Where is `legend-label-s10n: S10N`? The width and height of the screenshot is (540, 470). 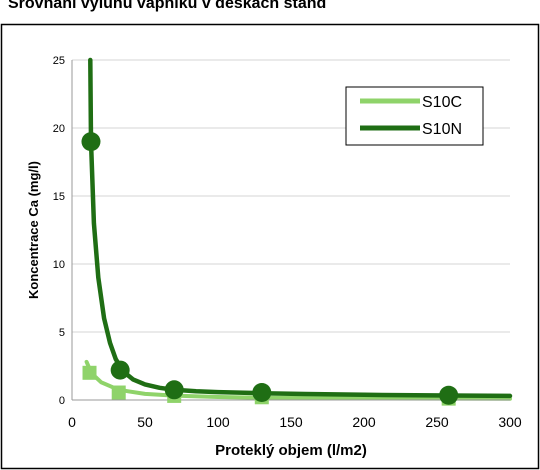 legend-label-s10n: S10N is located at coordinates (442, 129).